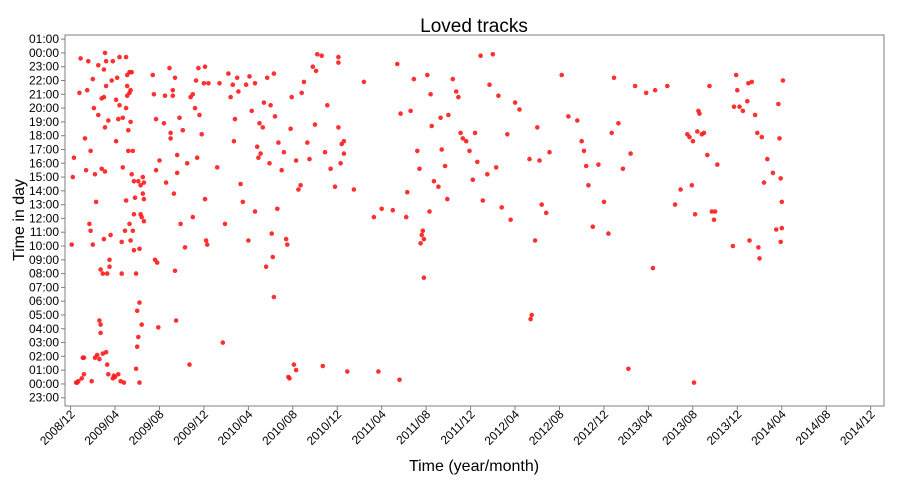 Image resolution: width=900 pixels, height=480 pixels. Describe the element at coordinates (44, 149) in the screenshot. I see `y-tick-label: 17:00` at that location.